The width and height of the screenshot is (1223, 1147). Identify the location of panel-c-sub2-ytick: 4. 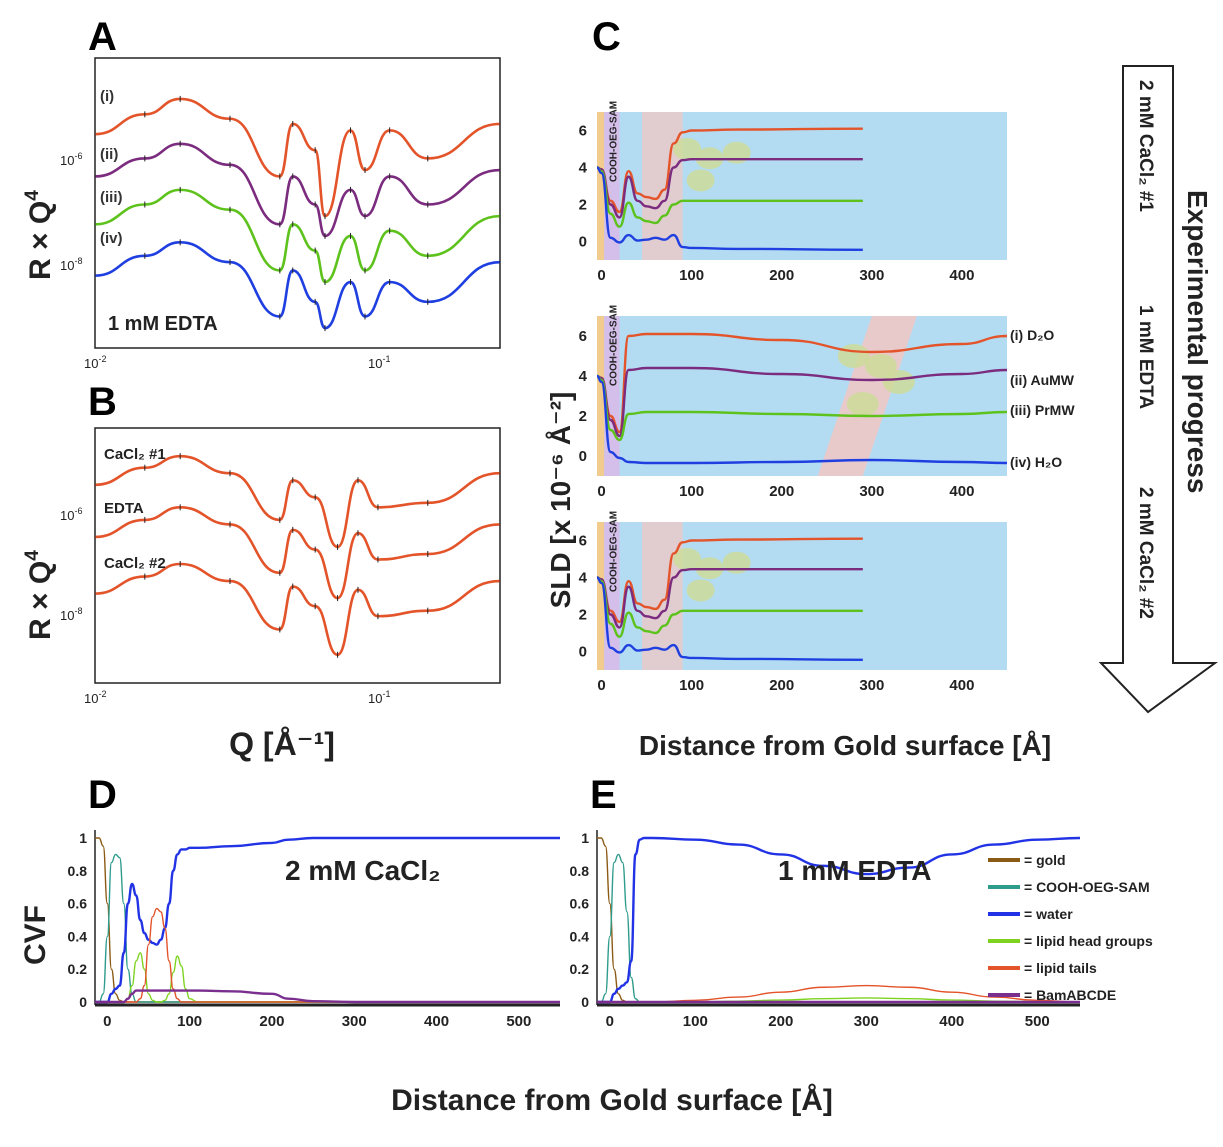
(583, 376).